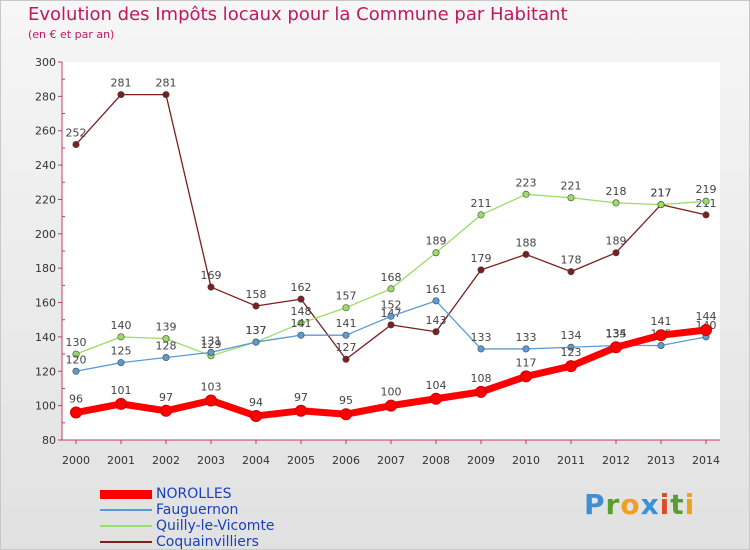 The height and width of the screenshot is (550, 750). I want to click on x-tick-label: 2006, so click(346, 460).